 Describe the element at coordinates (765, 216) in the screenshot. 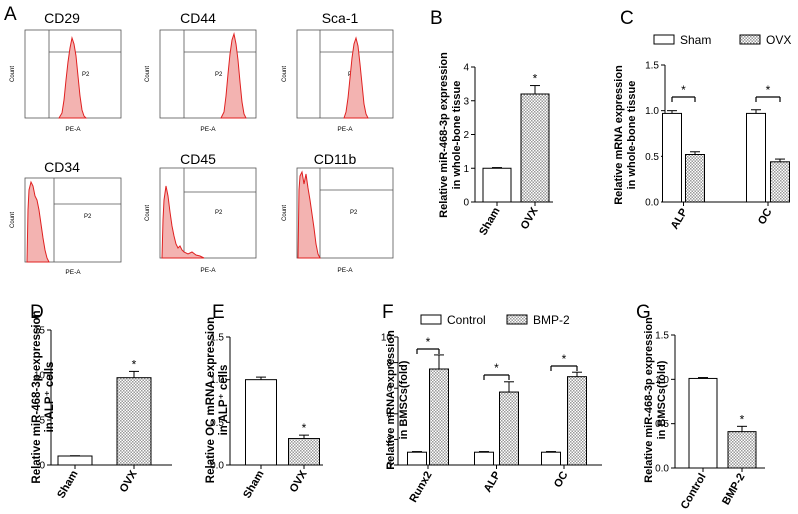

I see `x-tick-label: OC` at that location.